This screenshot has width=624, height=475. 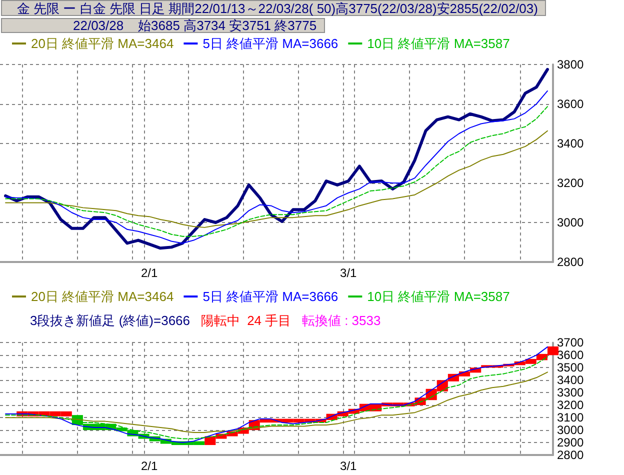 I want to click on text: 陽転中 24 手目, so click(x=246, y=320).